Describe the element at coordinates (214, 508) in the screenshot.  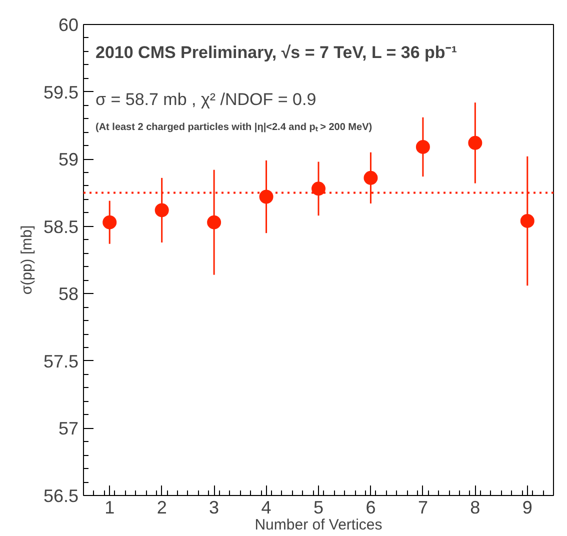
I see `x-tick-label: 3` at that location.